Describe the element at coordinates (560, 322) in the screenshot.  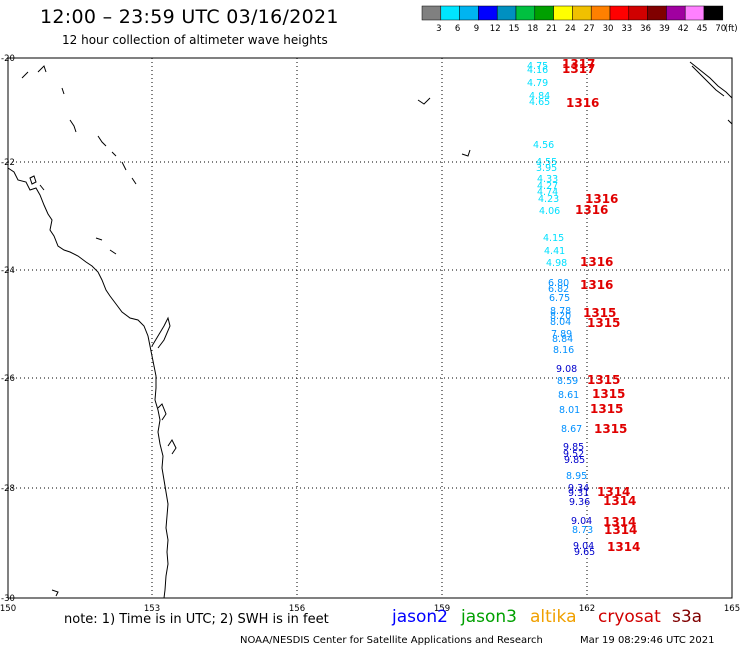
I see `wave-height-reading: 8.04` at that location.